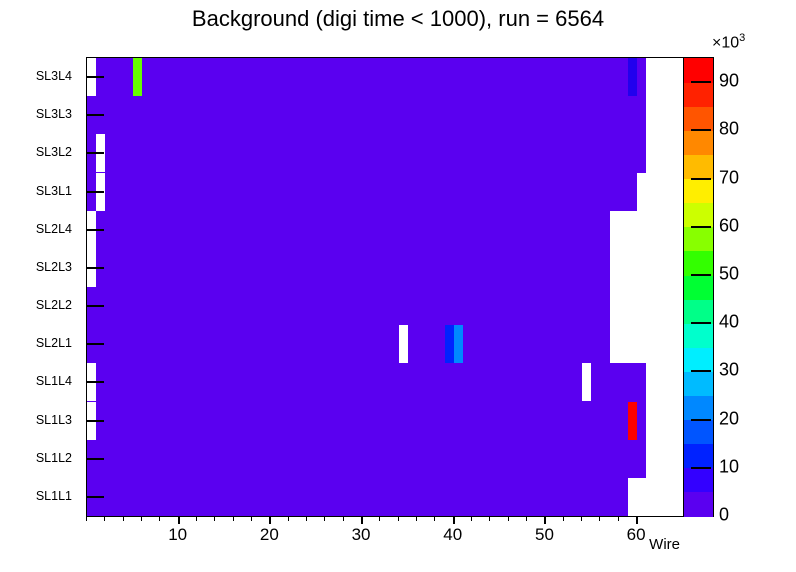  What do you see at coordinates (53, 381) in the screenshot?
I see `y-axis-label-sl1l4: SL1L4` at bounding box center [53, 381].